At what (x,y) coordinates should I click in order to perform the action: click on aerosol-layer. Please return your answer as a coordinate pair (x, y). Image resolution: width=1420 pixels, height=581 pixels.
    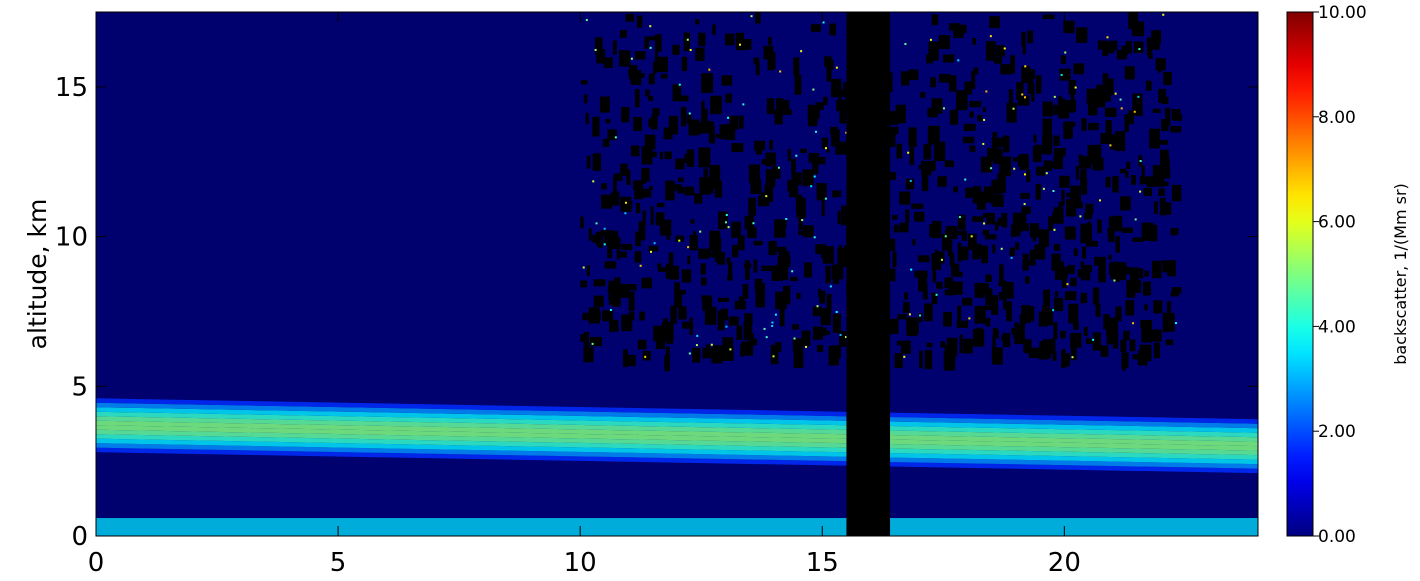
    Looking at the image, I should click on (677, 436).